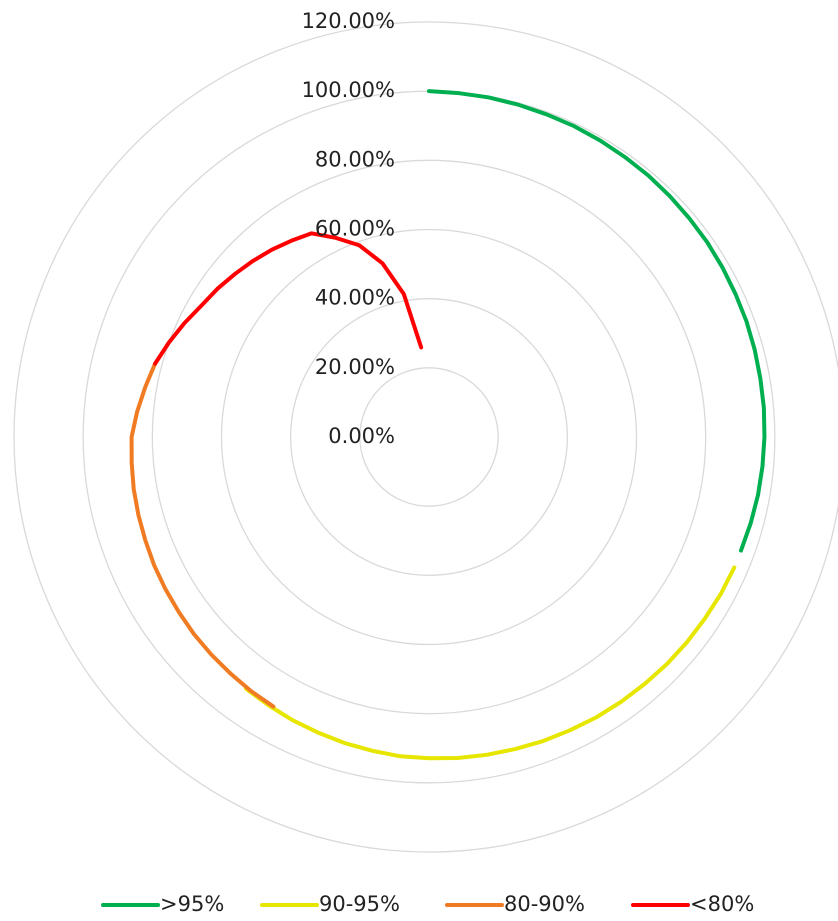  What do you see at coordinates (348, 90) in the screenshot?
I see `radial-tick-label: 100.00%` at bounding box center [348, 90].